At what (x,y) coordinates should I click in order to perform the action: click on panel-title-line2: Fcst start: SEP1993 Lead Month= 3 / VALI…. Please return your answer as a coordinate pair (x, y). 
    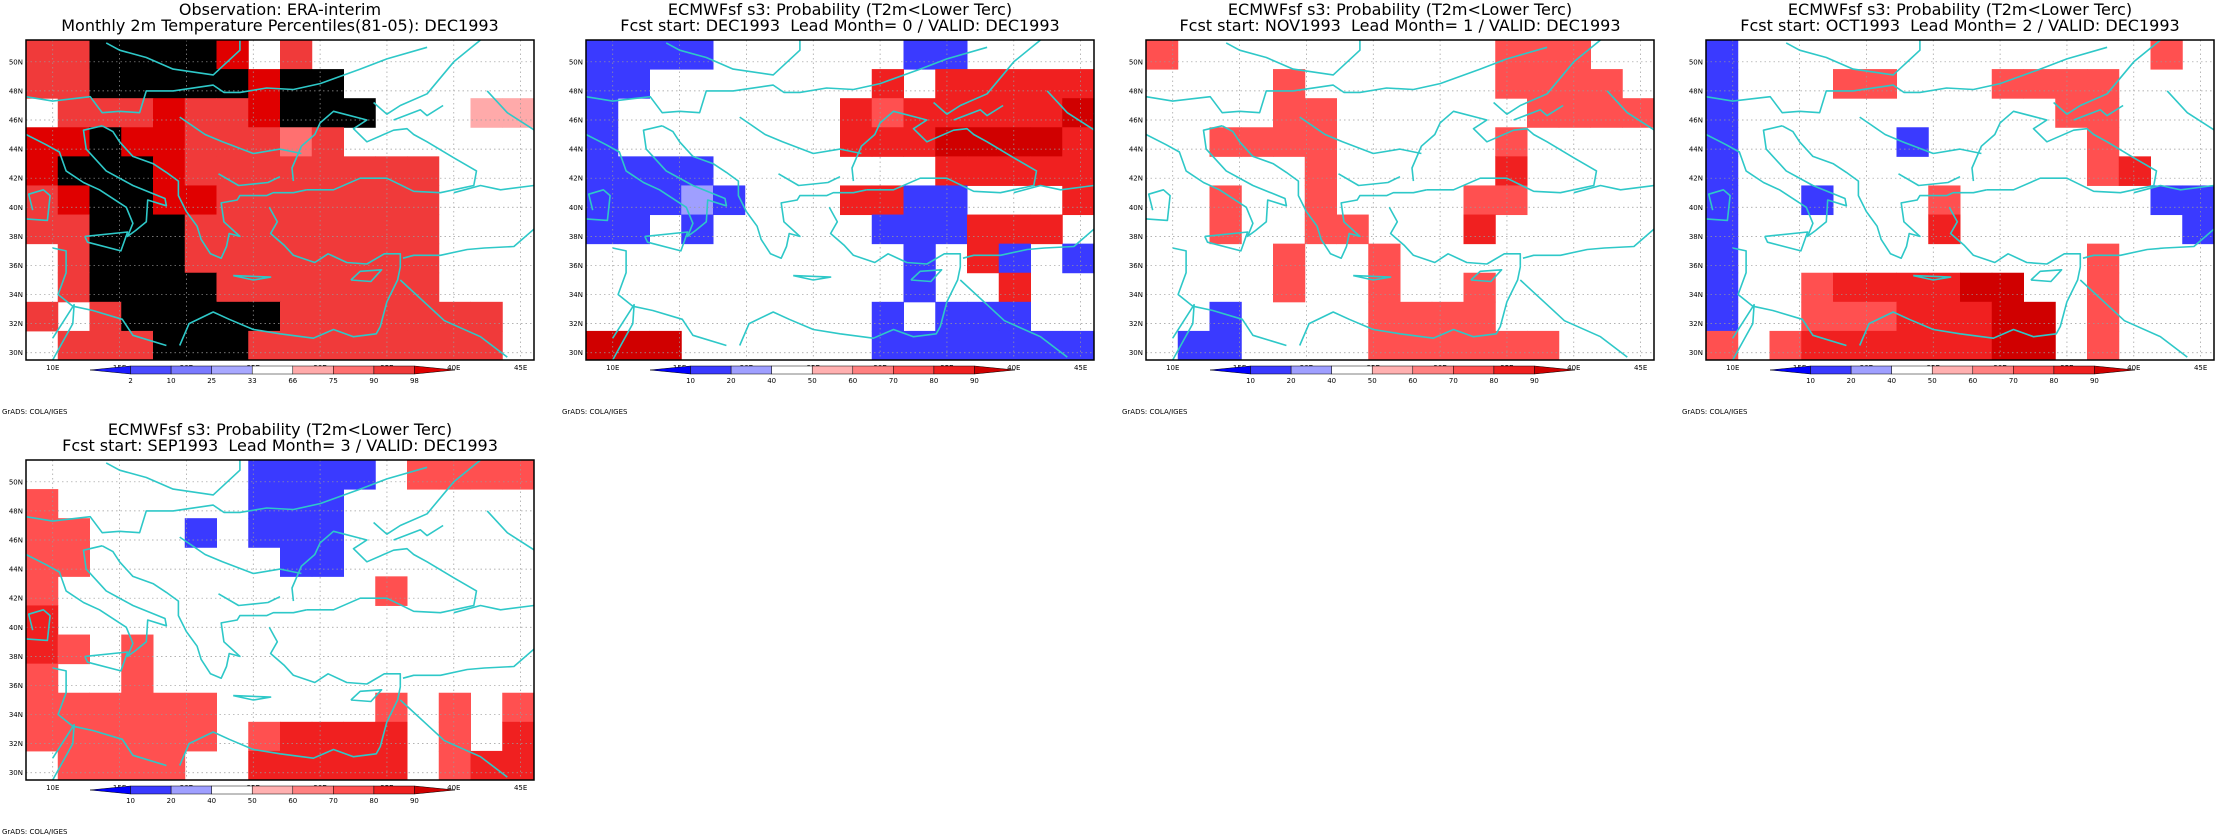
    Looking at the image, I should click on (280, 445).